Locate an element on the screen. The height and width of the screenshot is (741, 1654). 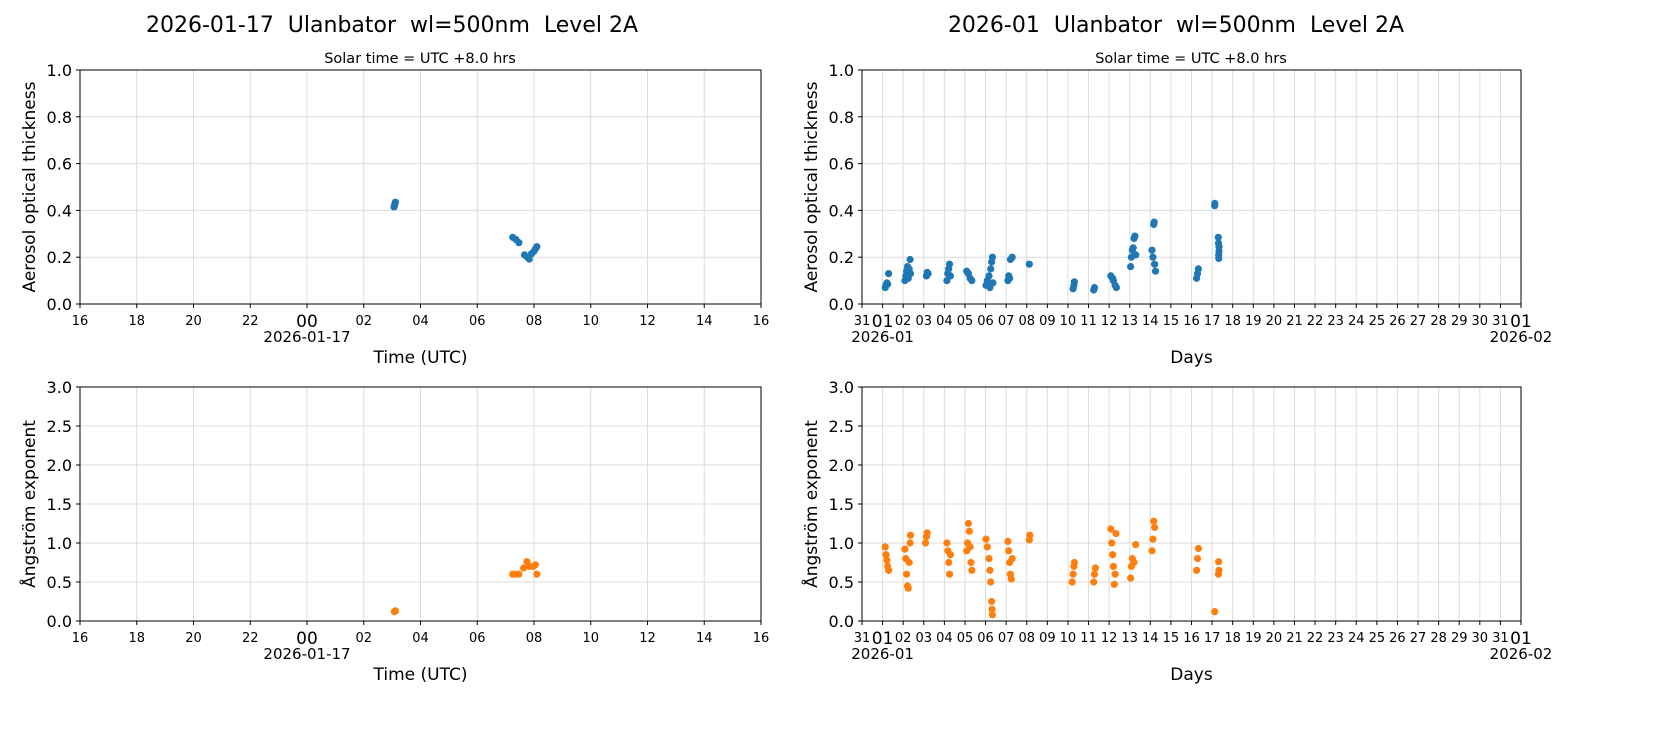
x-tick-label: 00 is located at coordinates (307, 639).